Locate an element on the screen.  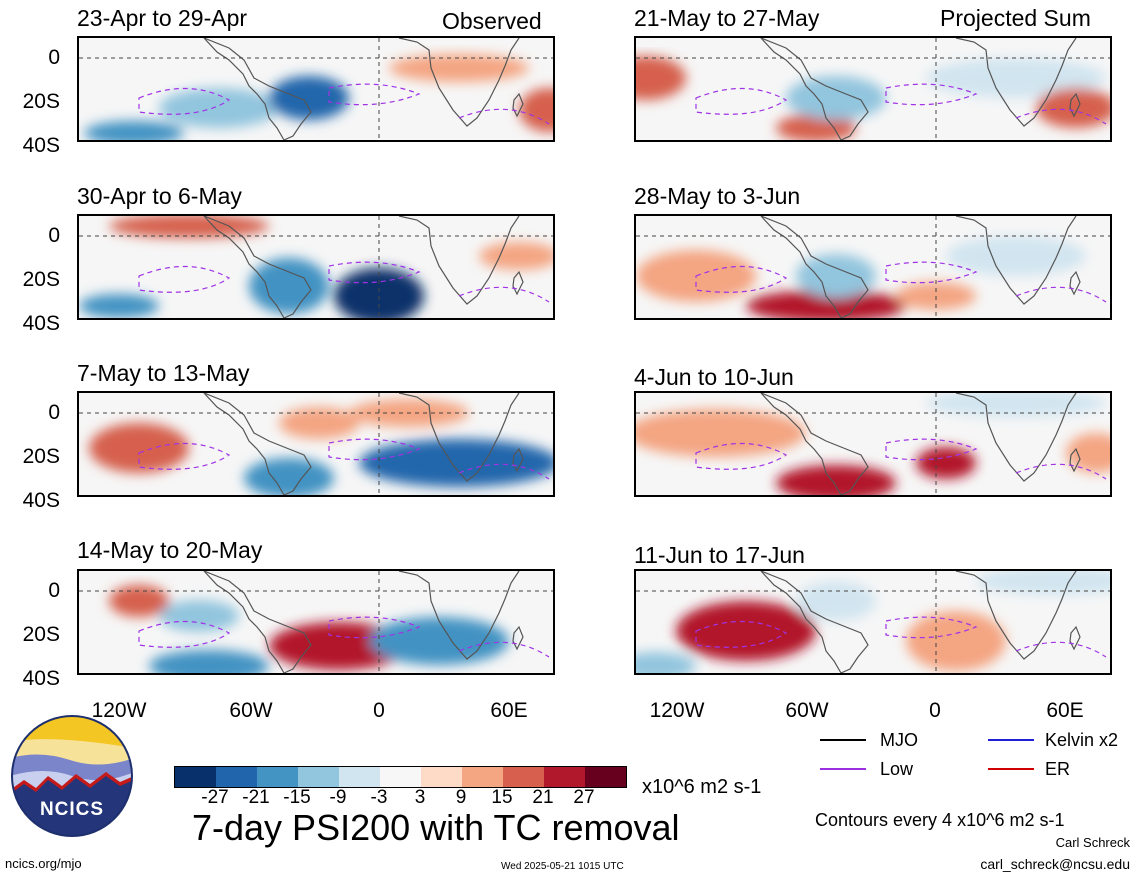
lon-label-60w-right: 60W is located at coordinates (807, 710).